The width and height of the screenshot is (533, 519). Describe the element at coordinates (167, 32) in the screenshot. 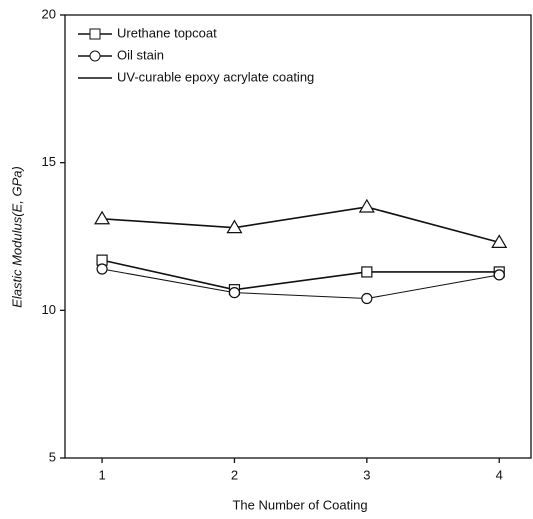

I see `legend-label: Urethane topcoat` at that location.